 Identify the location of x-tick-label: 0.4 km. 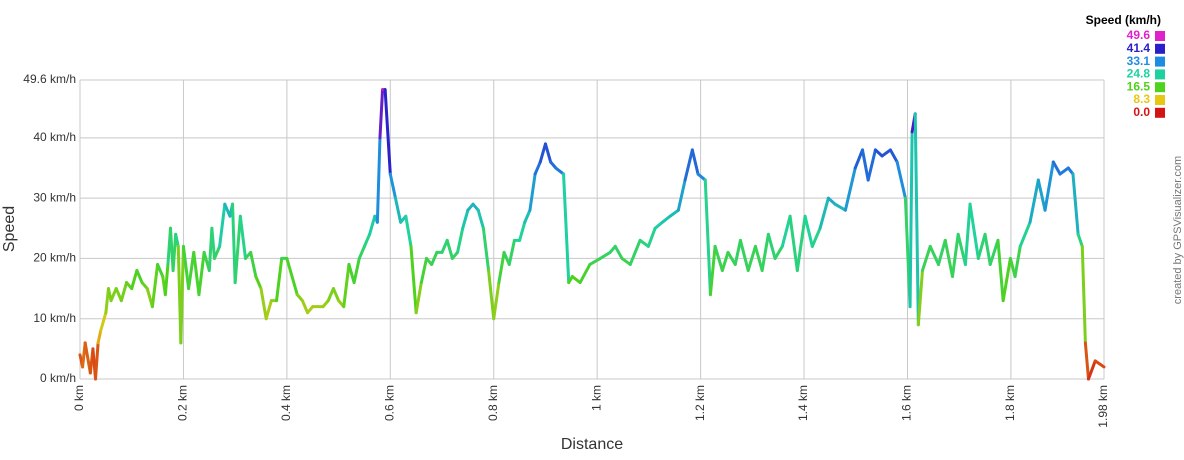
(286, 403).